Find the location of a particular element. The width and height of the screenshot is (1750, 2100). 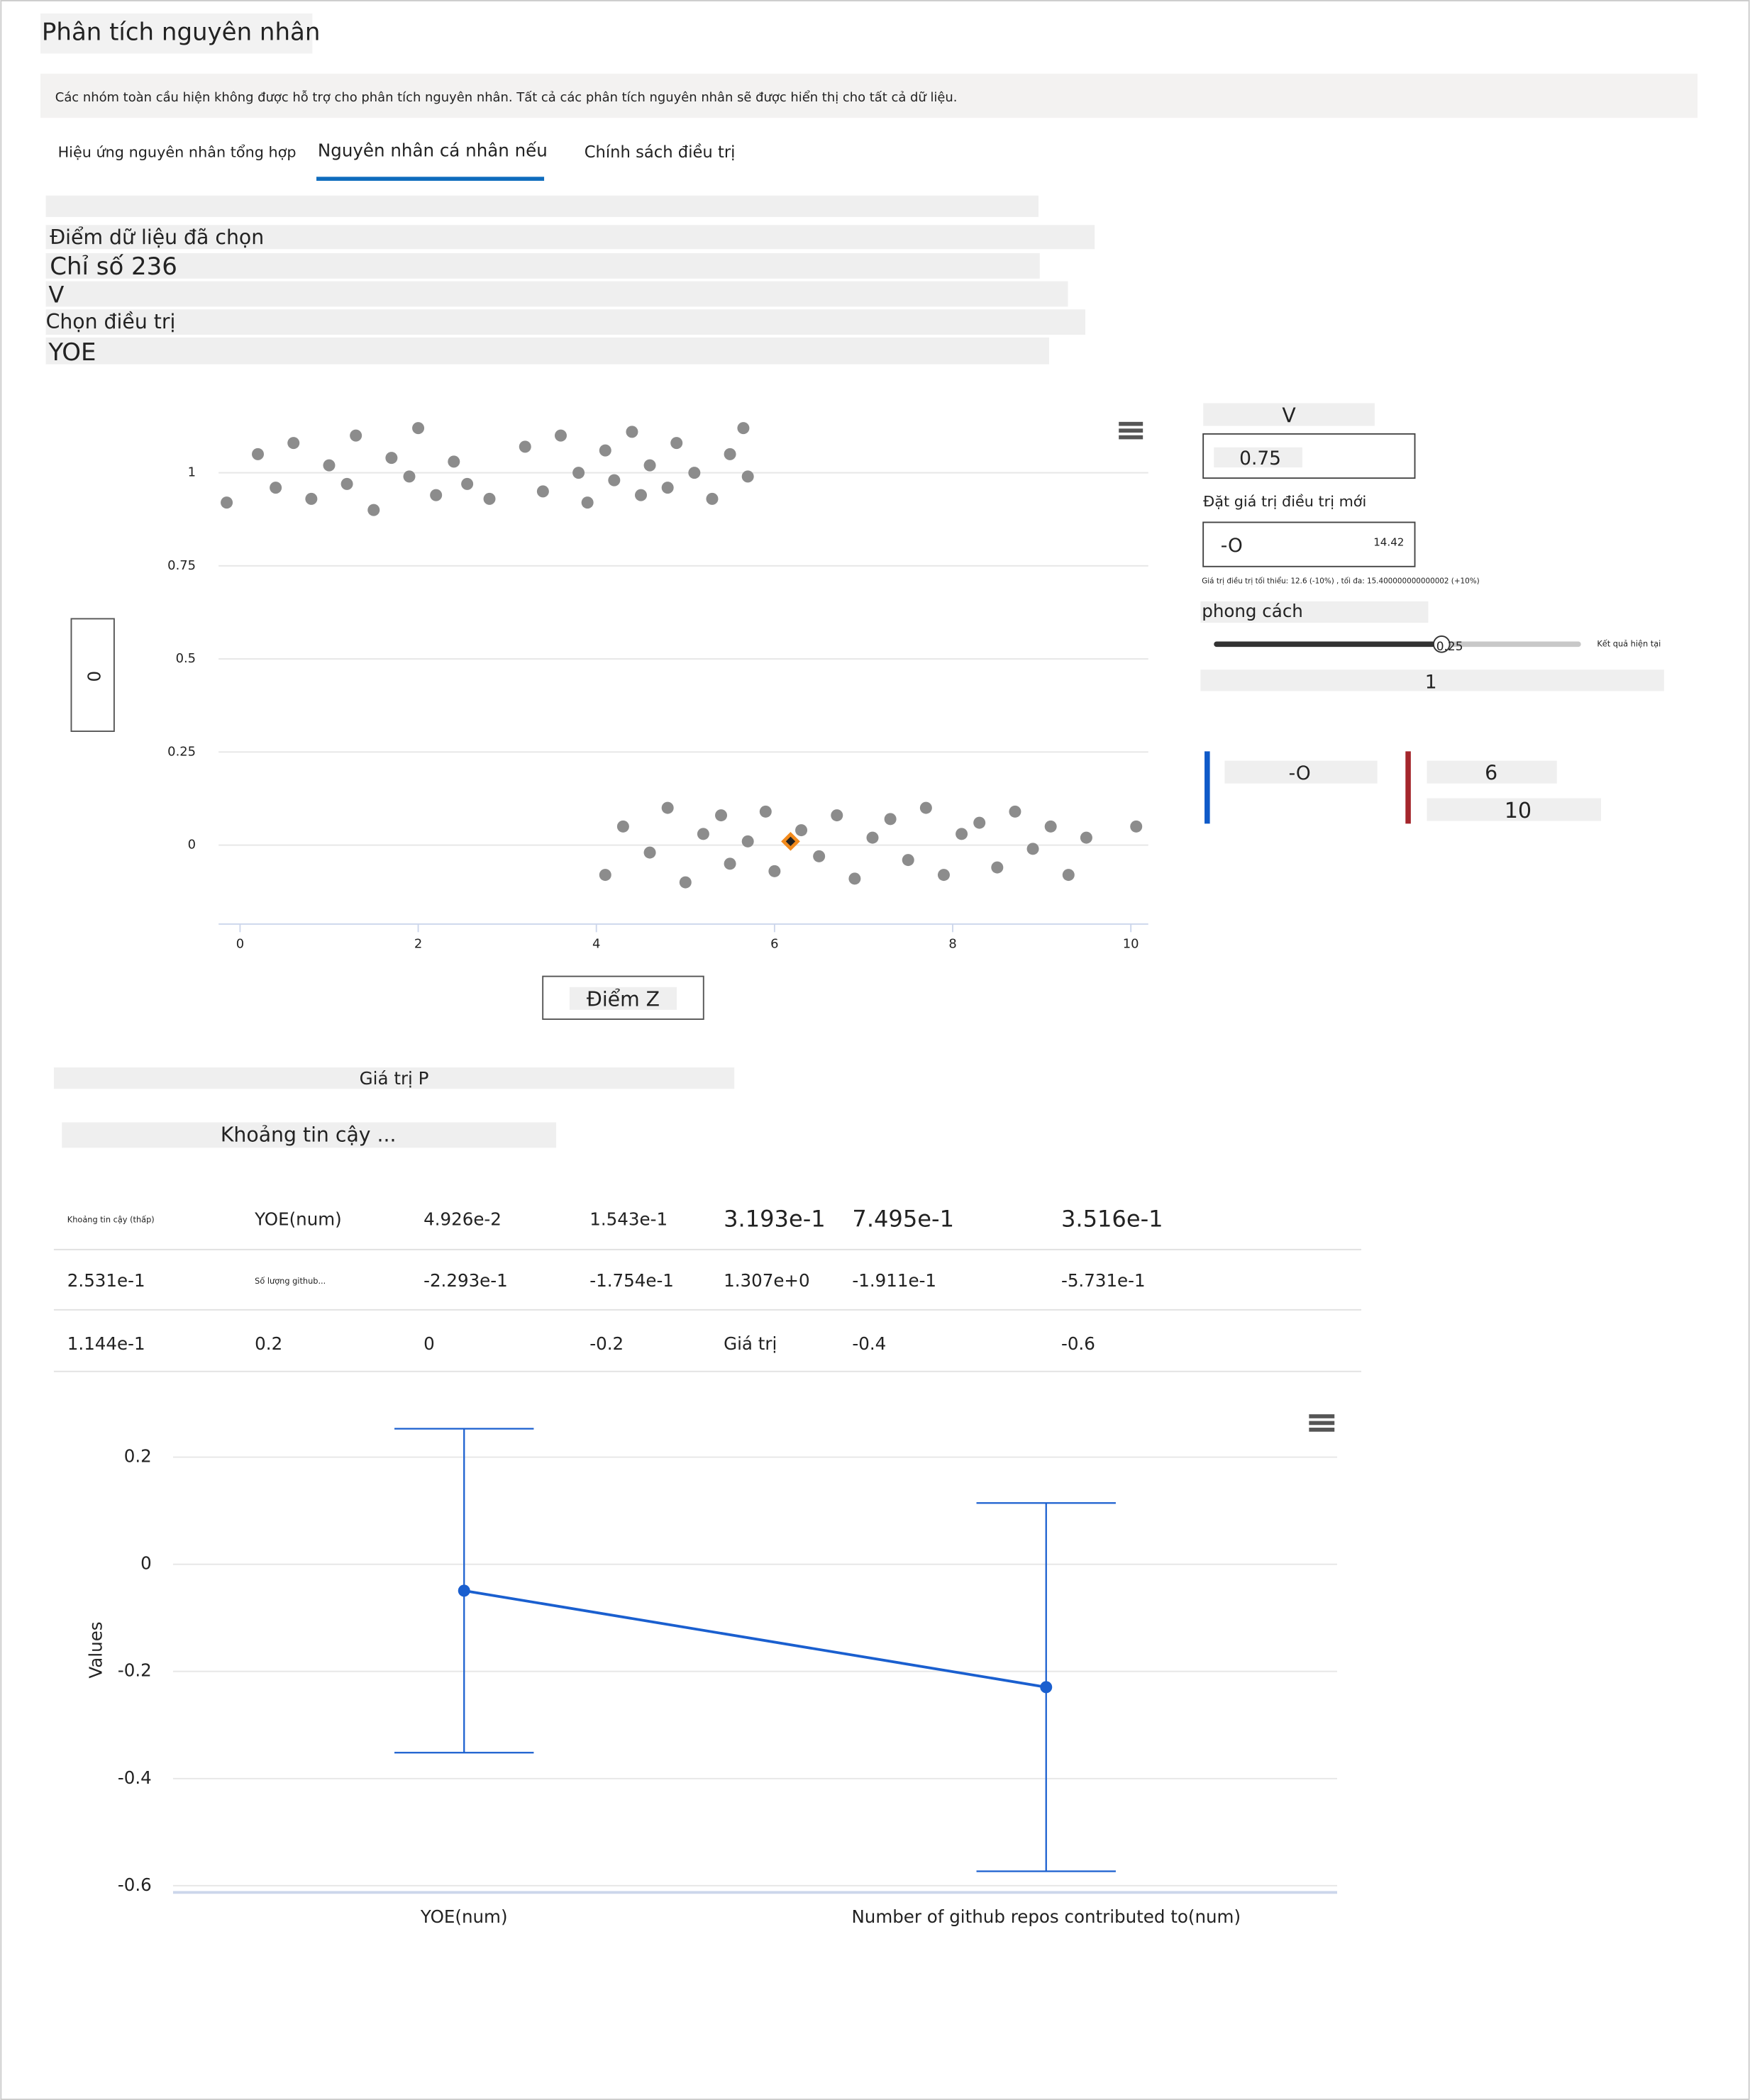

table-cell: 1.543e-1 is located at coordinates (628, 1219).